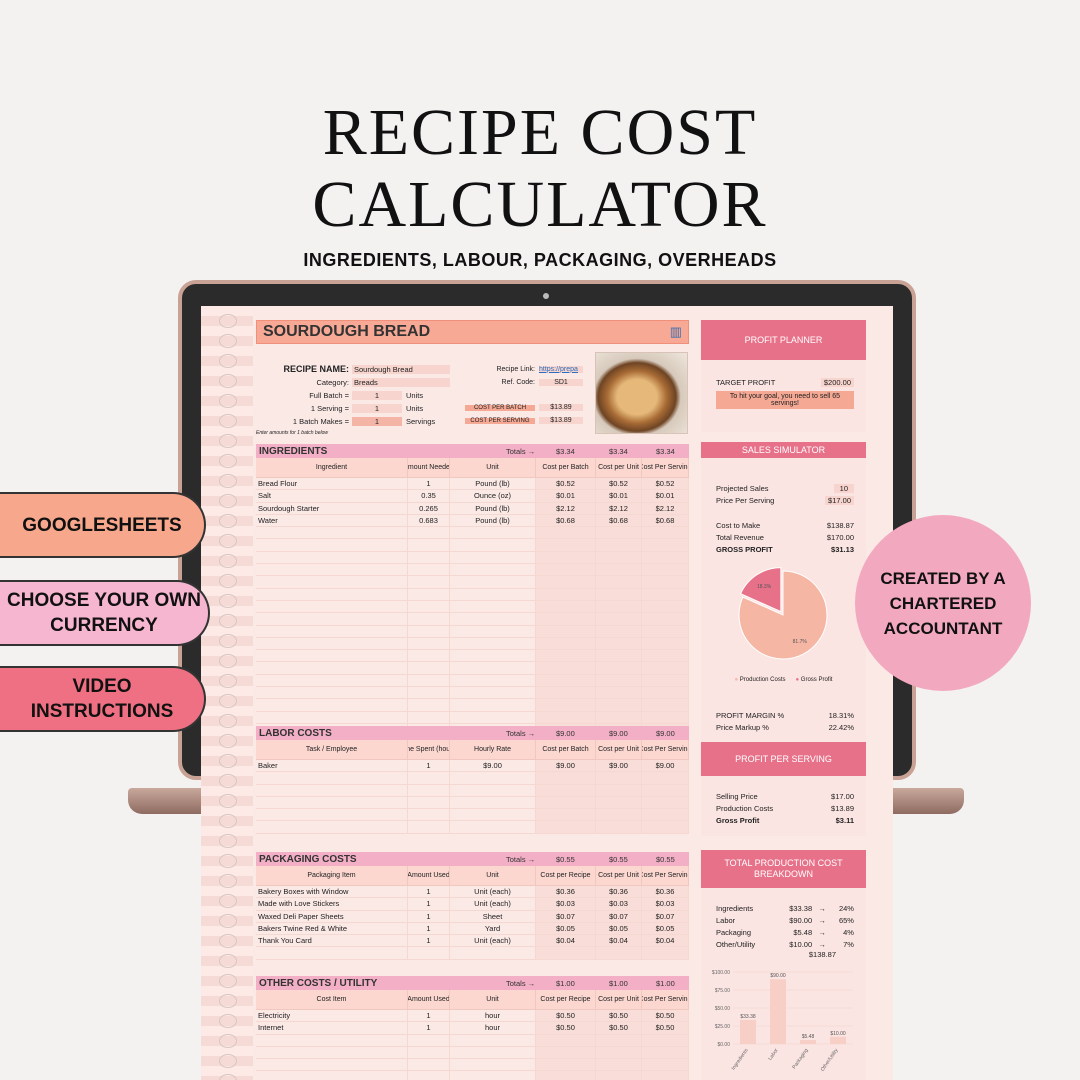 Image resolution: width=1080 pixels, height=1080 pixels. Describe the element at coordinates (429, 496) in the screenshot. I see `table-cell: 0.35` at that location.